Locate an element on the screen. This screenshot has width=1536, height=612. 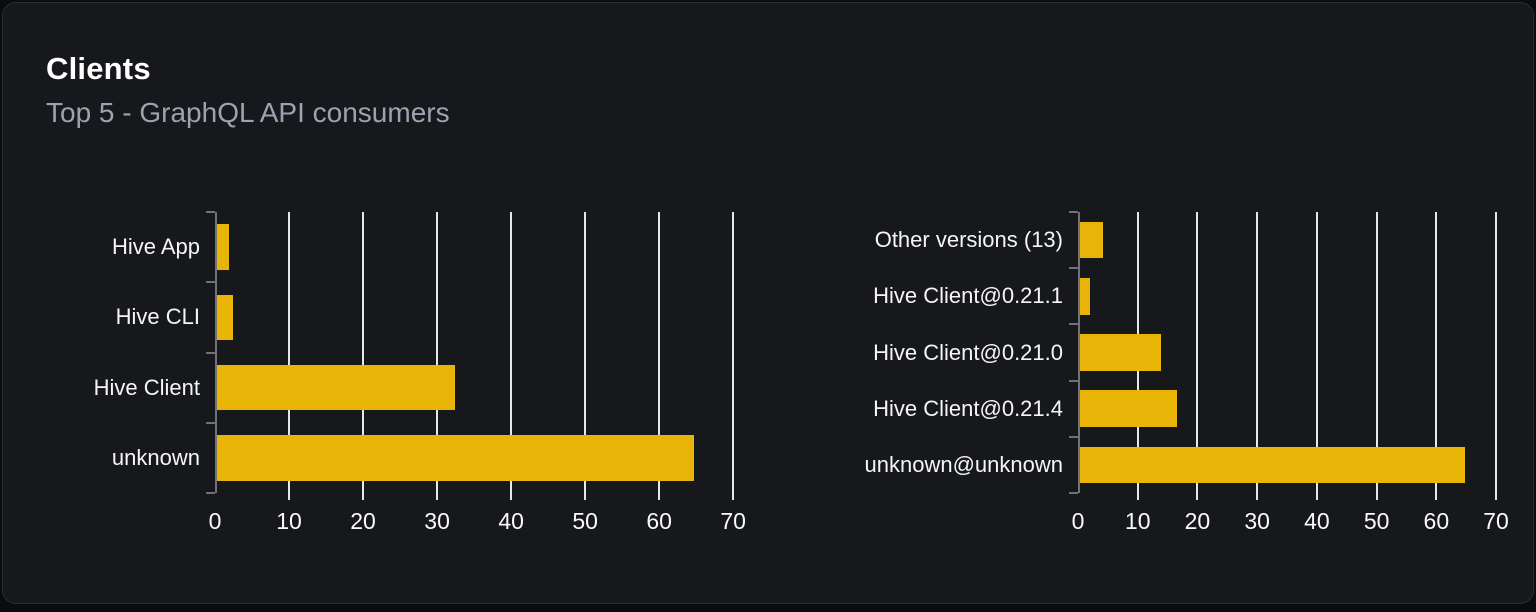
card-title: Clients is located at coordinates (98, 68).